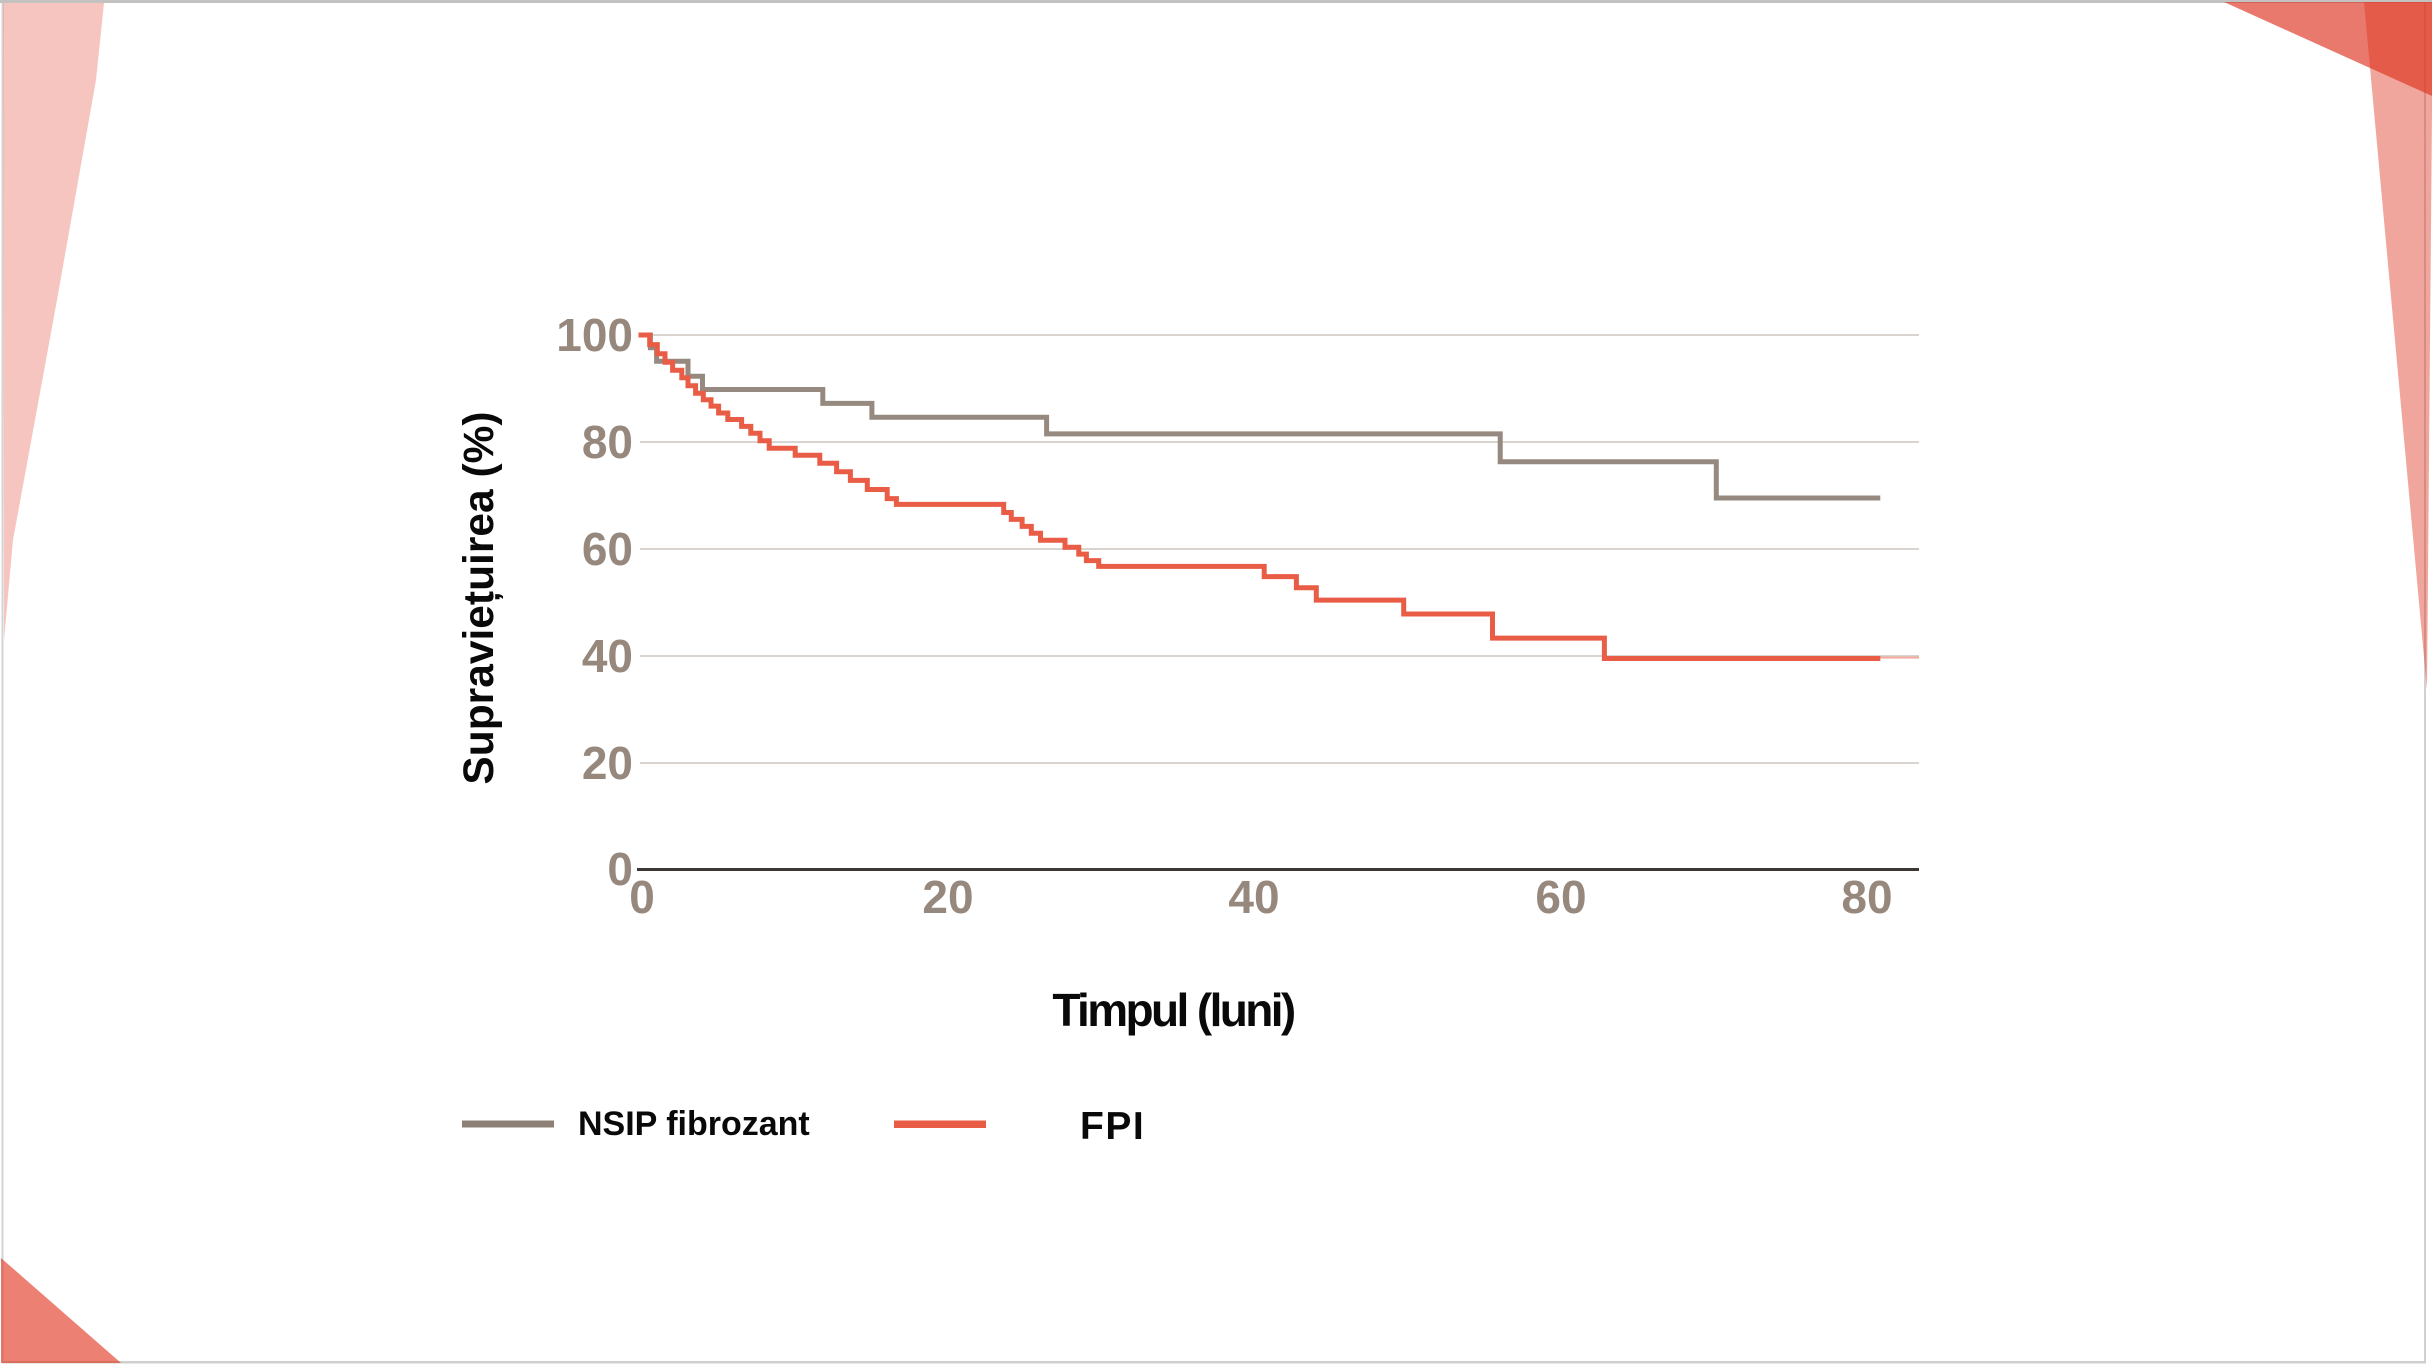 The height and width of the screenshot is (1368, 2432). I want to click on svg-text: 100, so click(594, 335).